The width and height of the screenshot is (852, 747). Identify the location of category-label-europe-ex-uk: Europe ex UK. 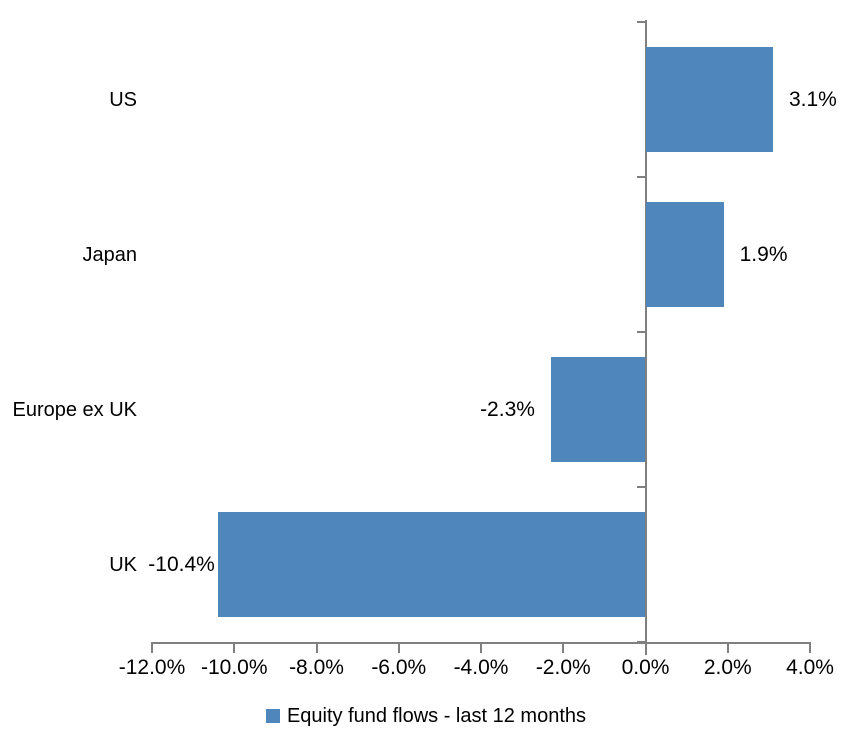
(74, 409).